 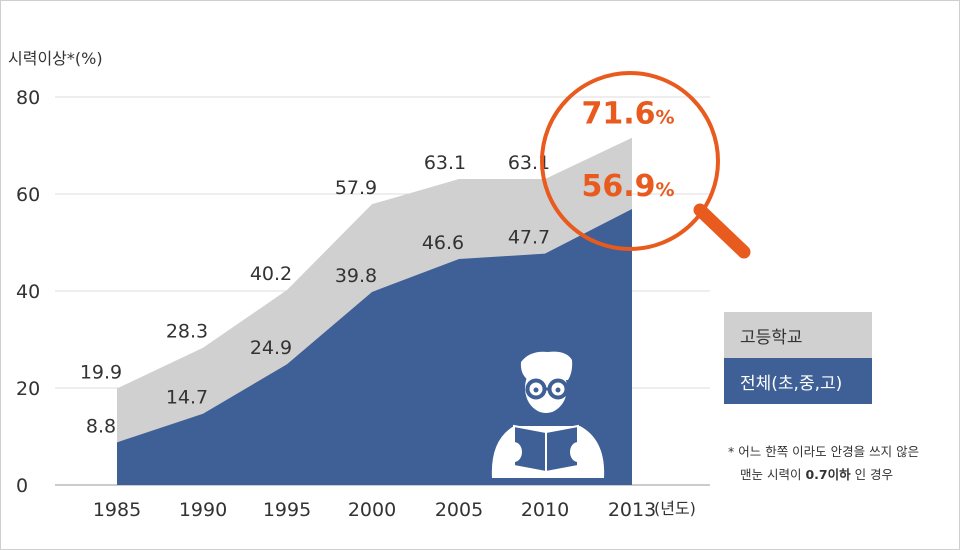 What do you see at coordinates (22, 486) in the screenshot?
I see `y-tick-label: 0` at bounding box center [22, 486].